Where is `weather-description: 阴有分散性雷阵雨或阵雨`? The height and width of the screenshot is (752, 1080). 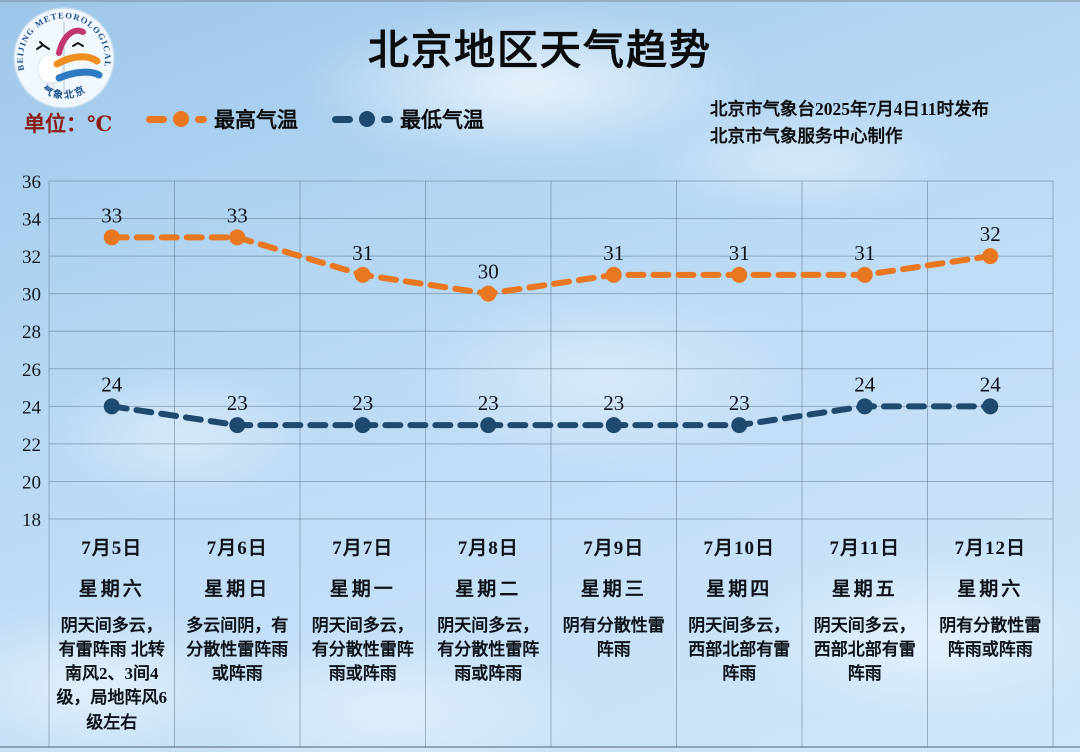 weather-description: 阴有分散性雷阵雨或阵雨 is located at coordinates (990, 638).